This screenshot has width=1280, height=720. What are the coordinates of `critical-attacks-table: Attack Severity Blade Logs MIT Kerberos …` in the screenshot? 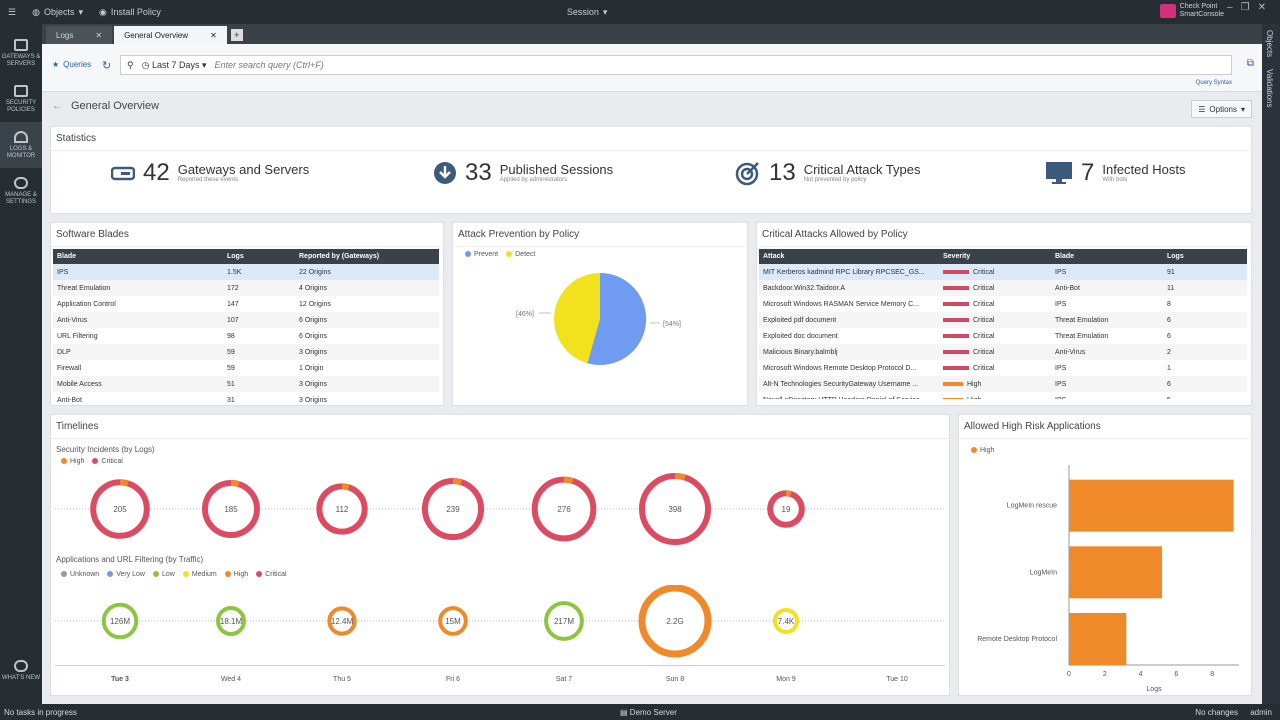 It's located at (1003, 324).